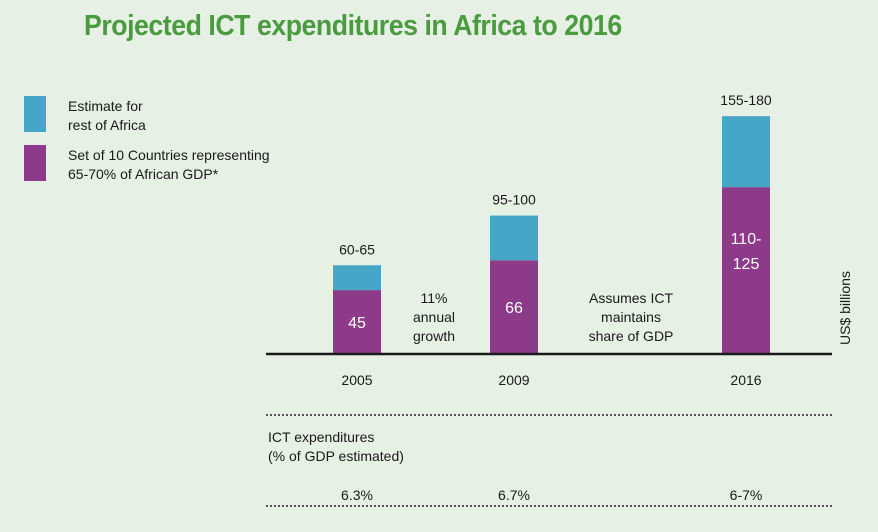 Image resolution: width=878 pixels, height=532 pixels. What do you see at coordinates (336, 446) in the screenshot?
I see `gdp-share-label: ICT expenditures (% of GDP estimated)` at bounding box center [336, 446].